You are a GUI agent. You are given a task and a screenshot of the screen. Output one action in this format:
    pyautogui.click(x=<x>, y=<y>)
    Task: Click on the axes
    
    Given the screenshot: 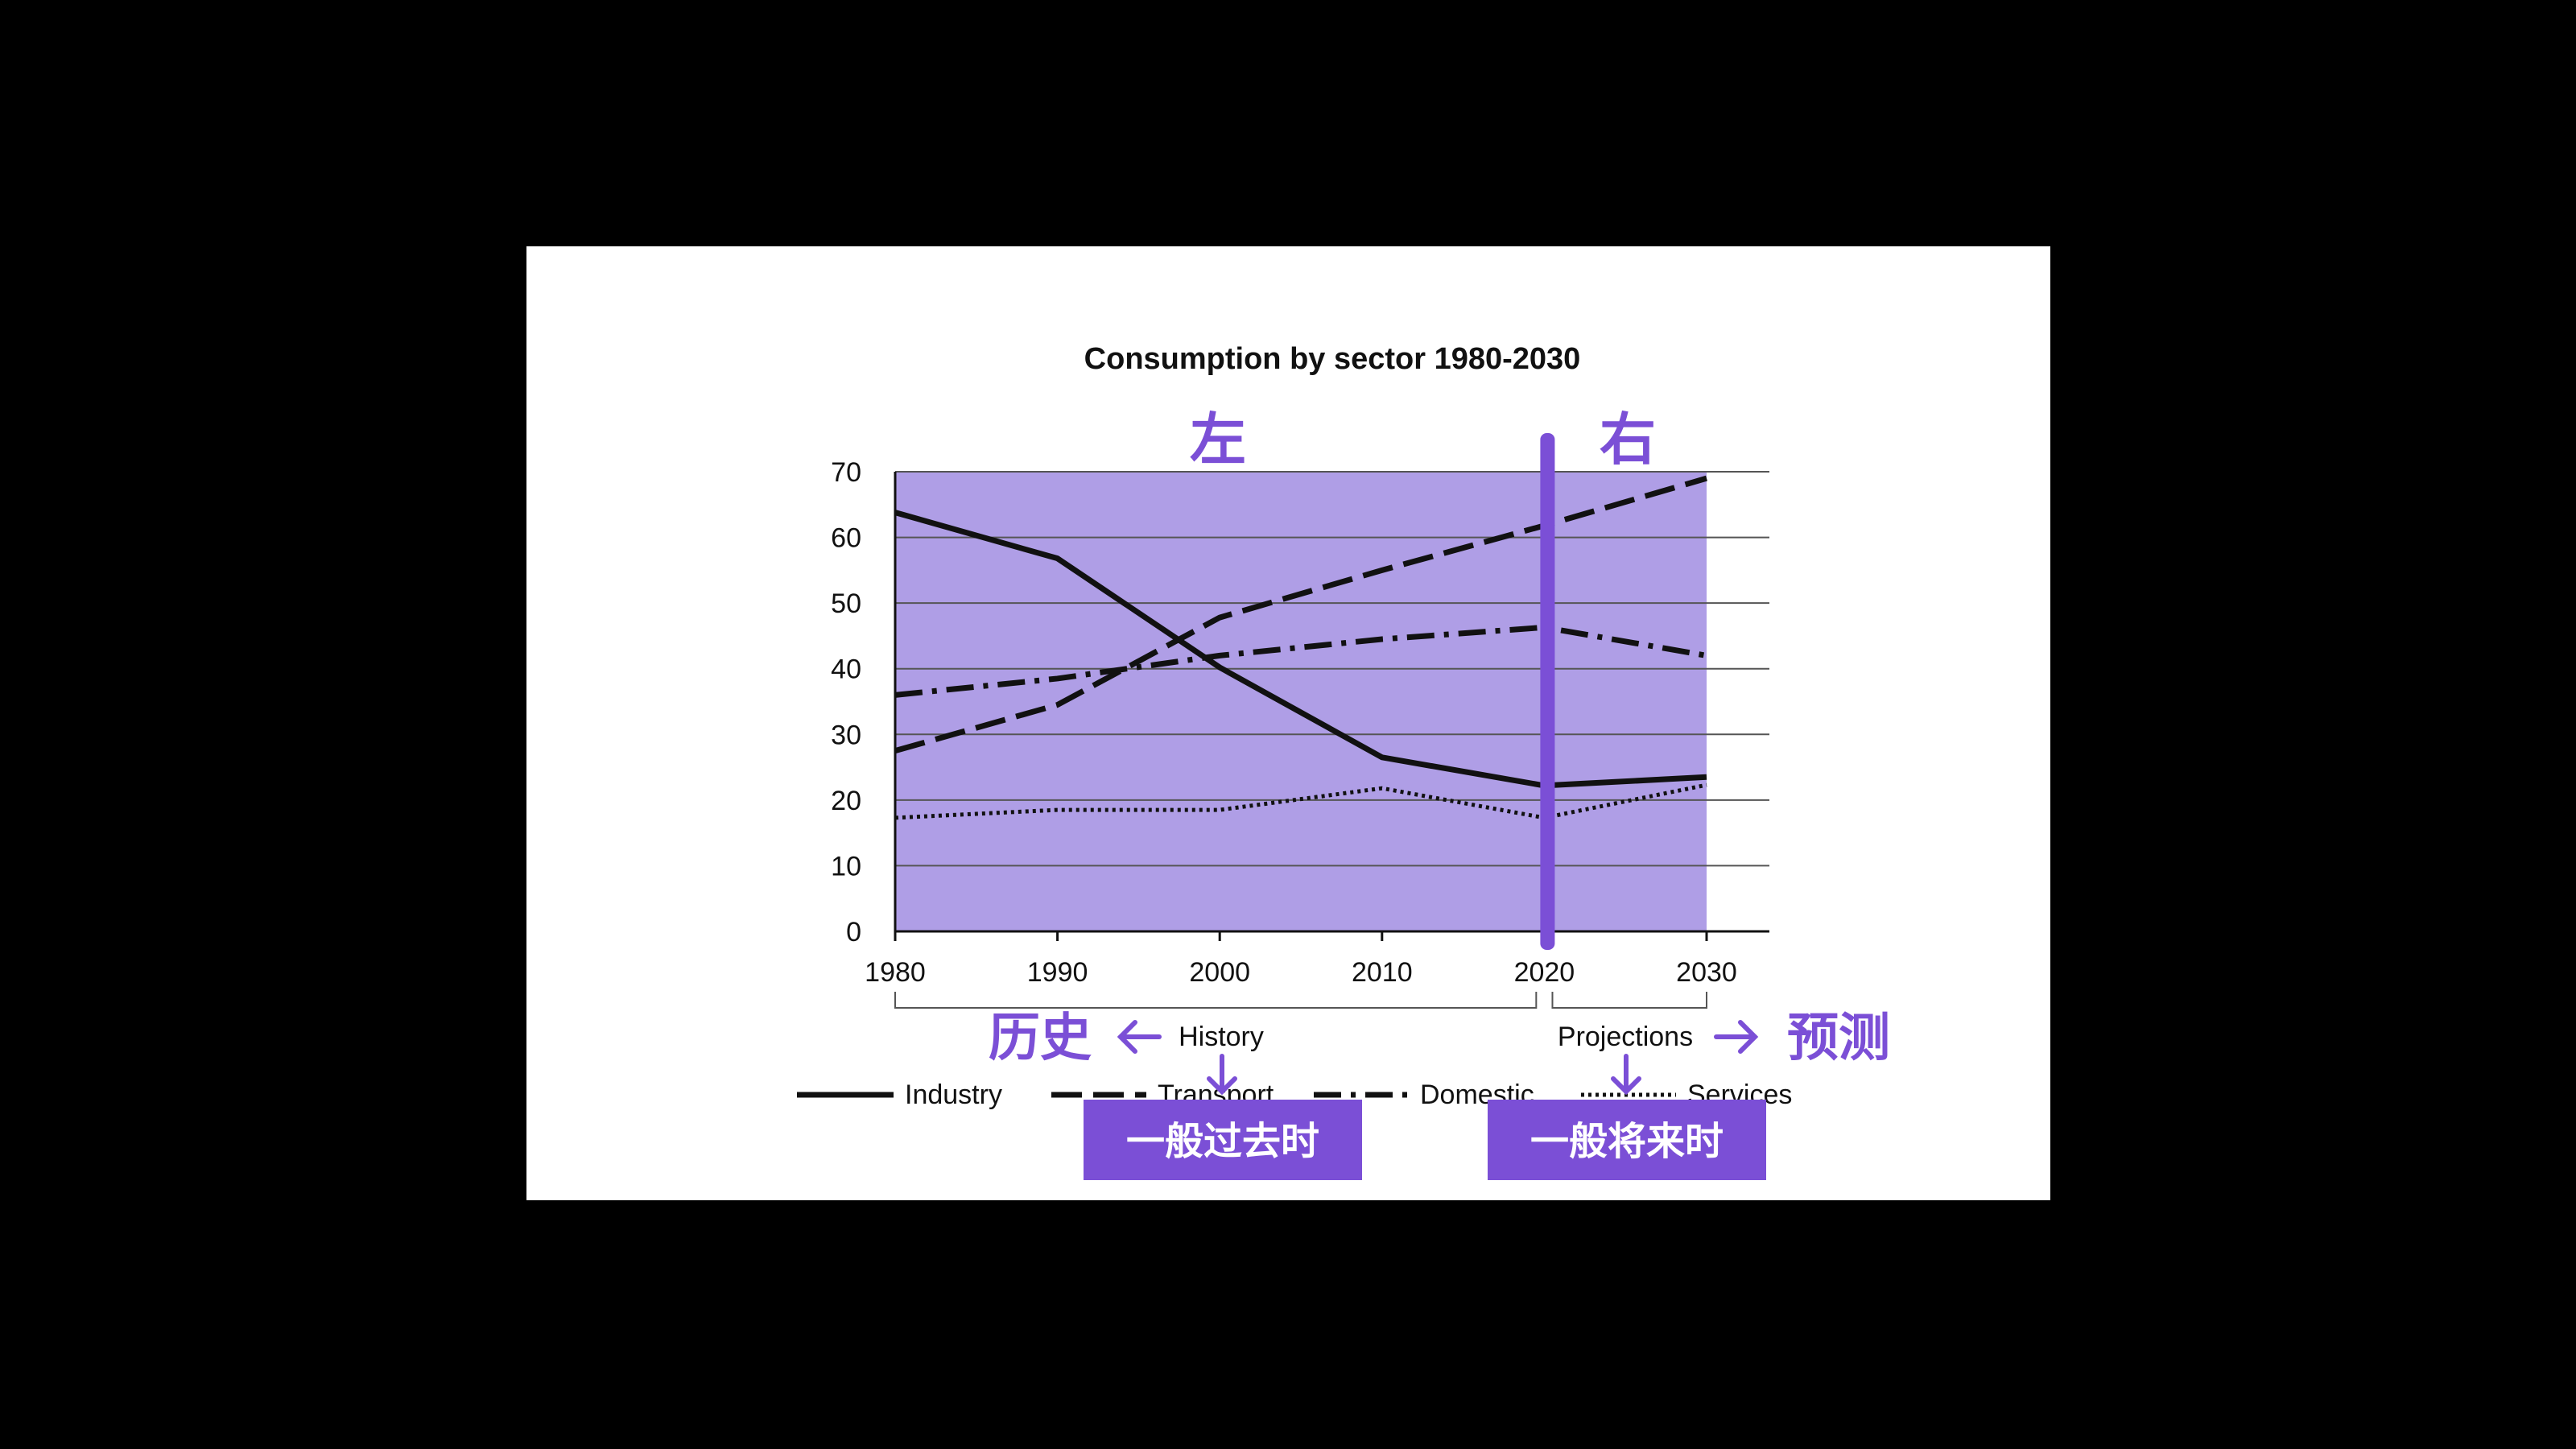 What is the action you would take?
    pyautogui.click(x=1331, y=706)
    